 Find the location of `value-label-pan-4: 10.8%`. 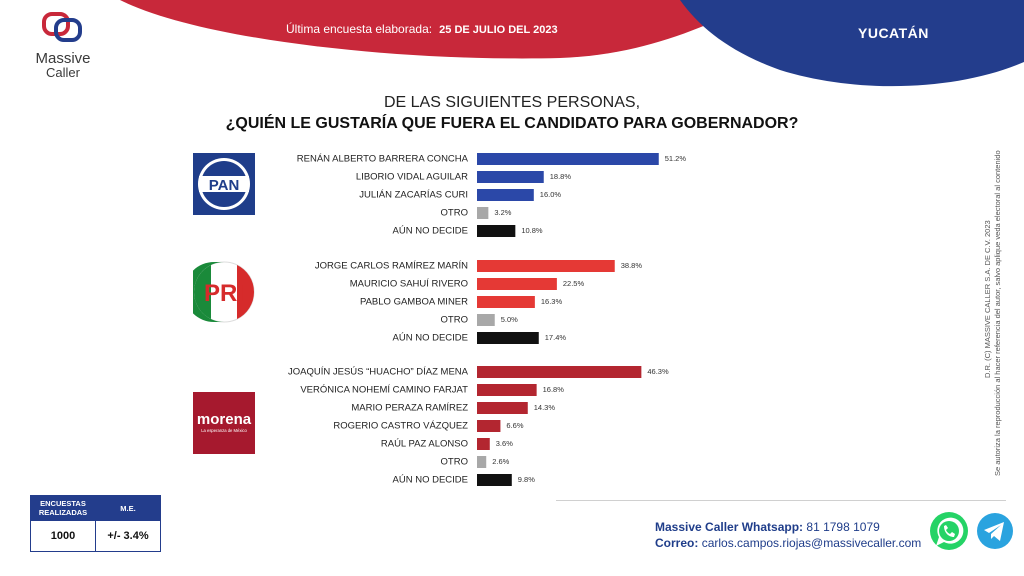

value-label-pan-4: 10.8% is located at coordinates (532, 230).